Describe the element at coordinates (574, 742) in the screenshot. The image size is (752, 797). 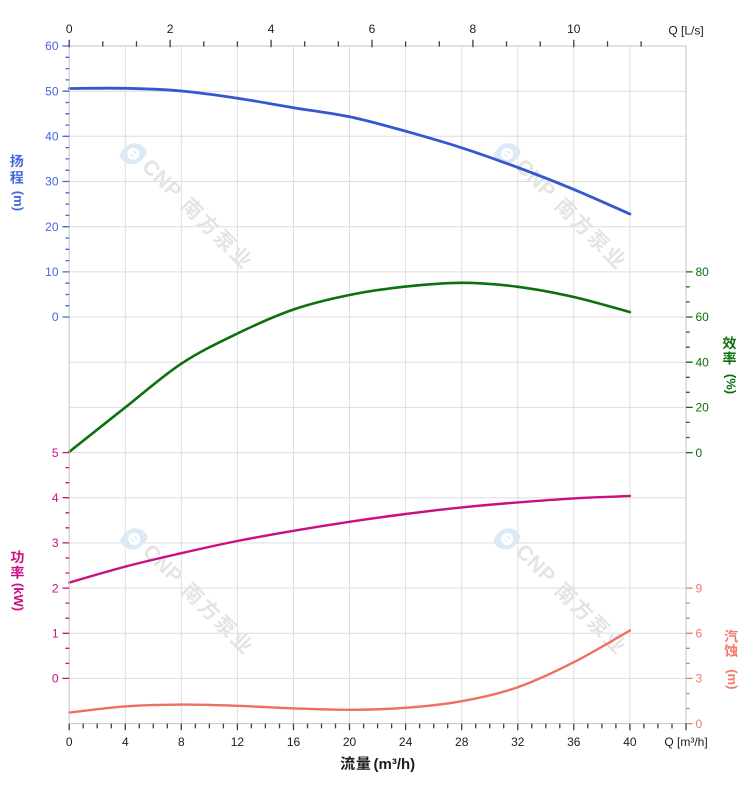
I see `svg-text: 36` at that location.